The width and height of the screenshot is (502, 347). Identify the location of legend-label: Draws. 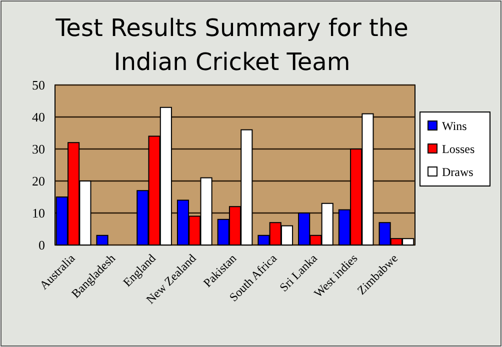
(458, 172).